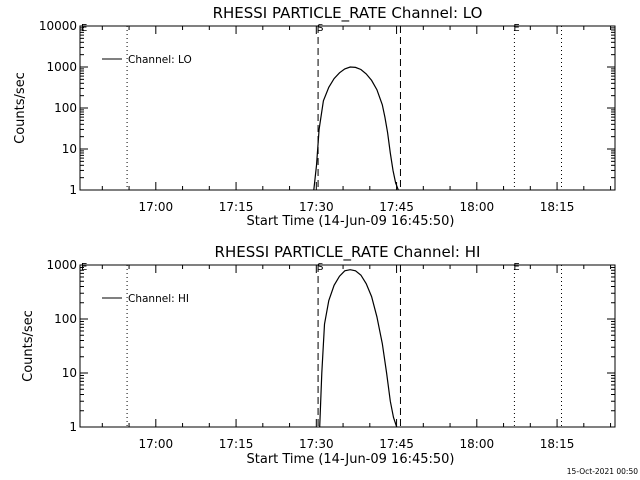 This screenshot has width=640, height=480. I want to click on series-line-lo, so click(356, 128).